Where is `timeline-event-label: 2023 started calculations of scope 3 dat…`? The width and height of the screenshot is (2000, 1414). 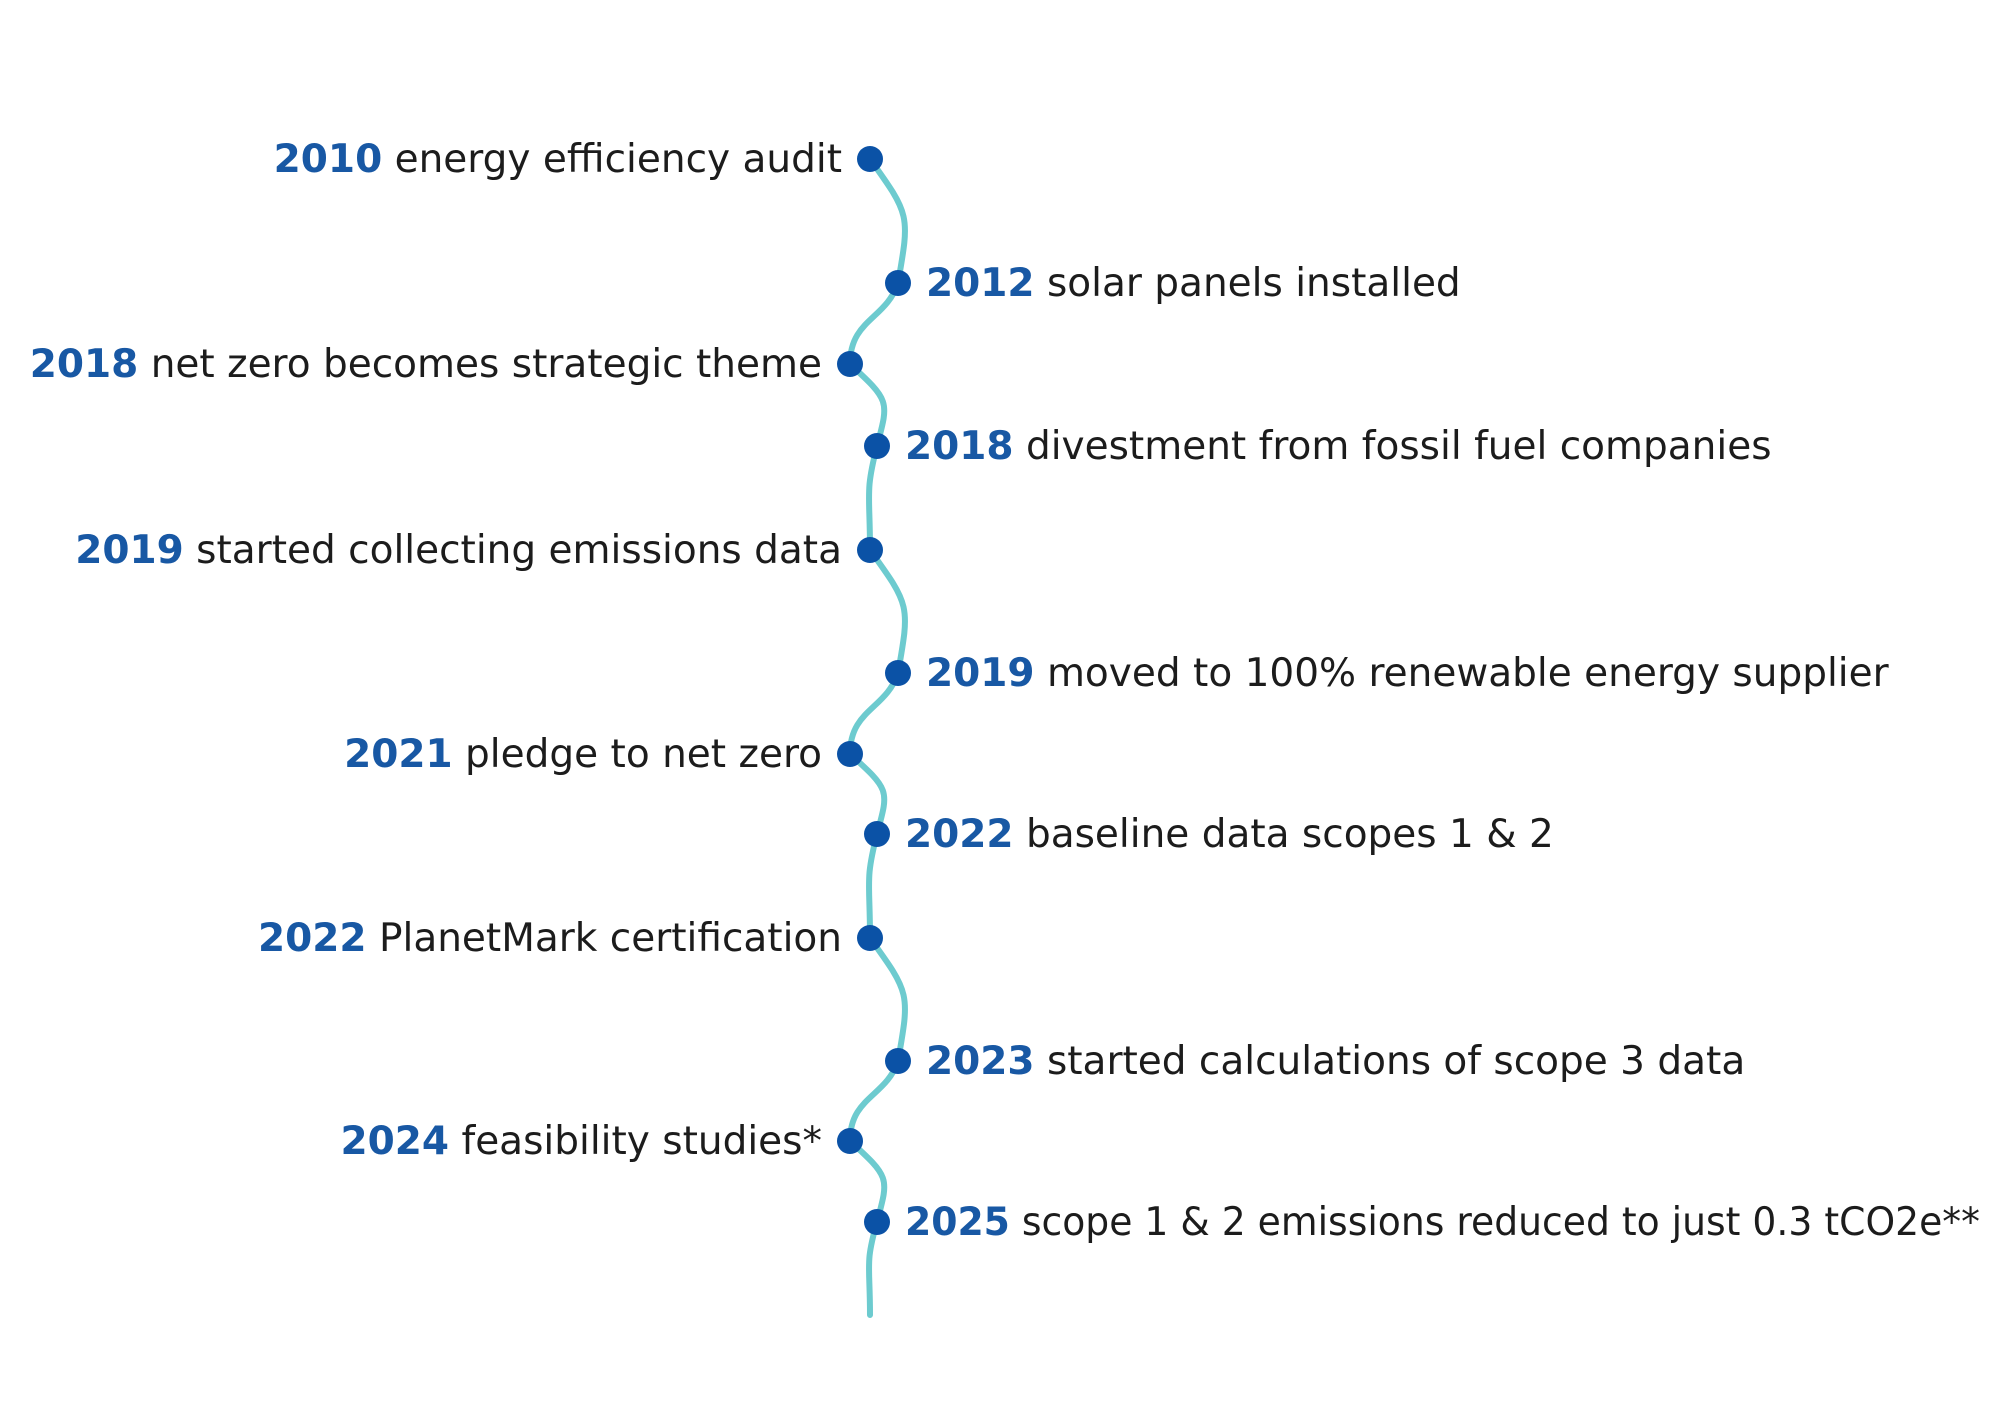 timeline-event-label: 2023 started calculations of scope 3 dat… is located at coordinates (1335, 1061).